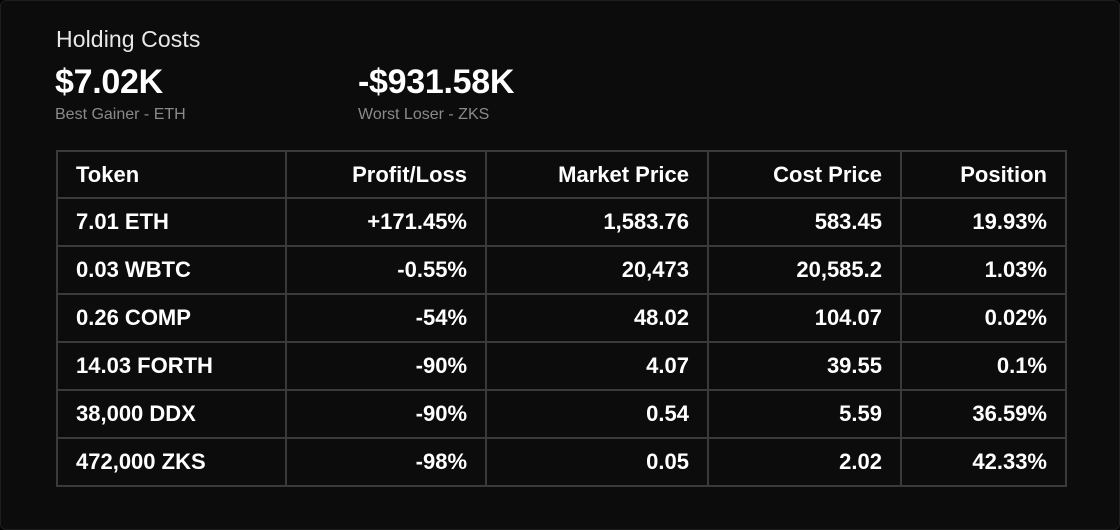 This screenshot has height=530, width=1120. What do you see at coordinates (597, 366) in the screenshot?
I see `market-price-cell: 4.07` at bounding box center [597, 366].